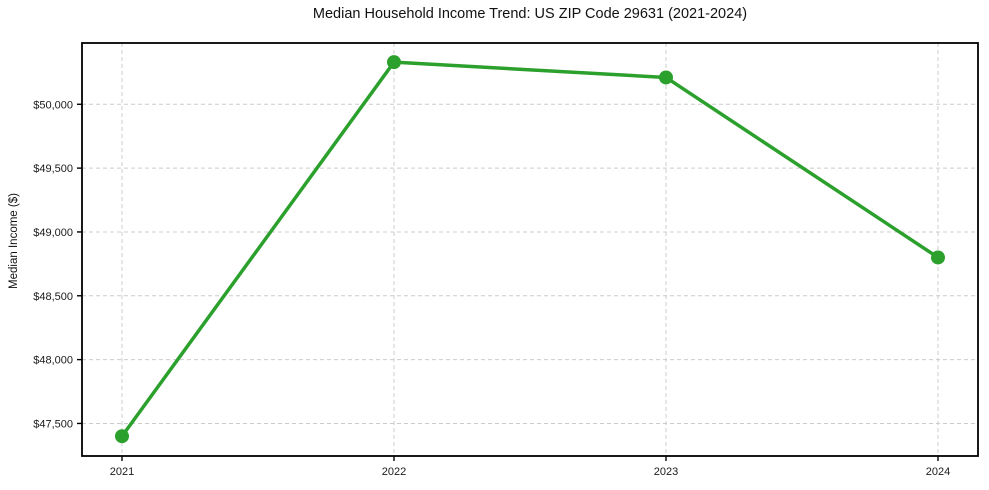 The height and width of the screenshot is (490, 989). Describe the element at coordinates (53, 297) in the screenshot. I see `y-tick-label: $48,500` at that location.